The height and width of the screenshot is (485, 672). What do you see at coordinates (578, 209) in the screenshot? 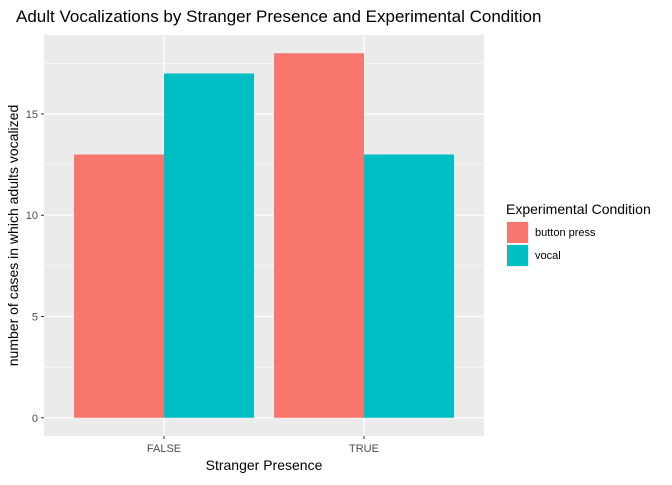
I see `legend-title: Experimental Condition` at bounding box center [578, 209].